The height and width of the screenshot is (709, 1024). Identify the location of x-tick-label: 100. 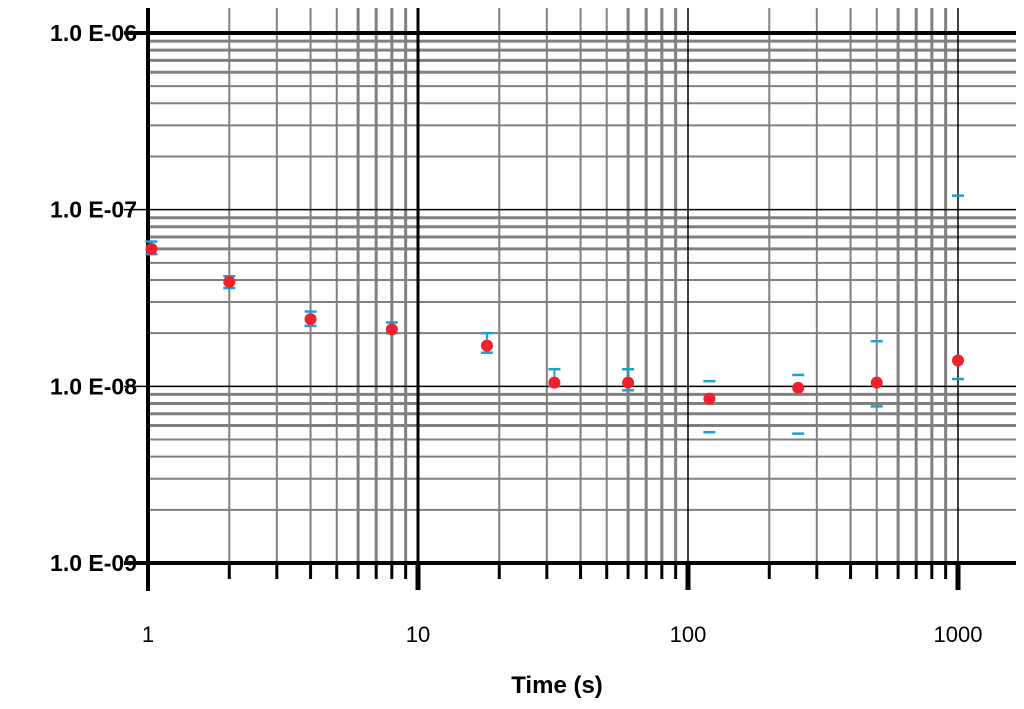
(688, 634).